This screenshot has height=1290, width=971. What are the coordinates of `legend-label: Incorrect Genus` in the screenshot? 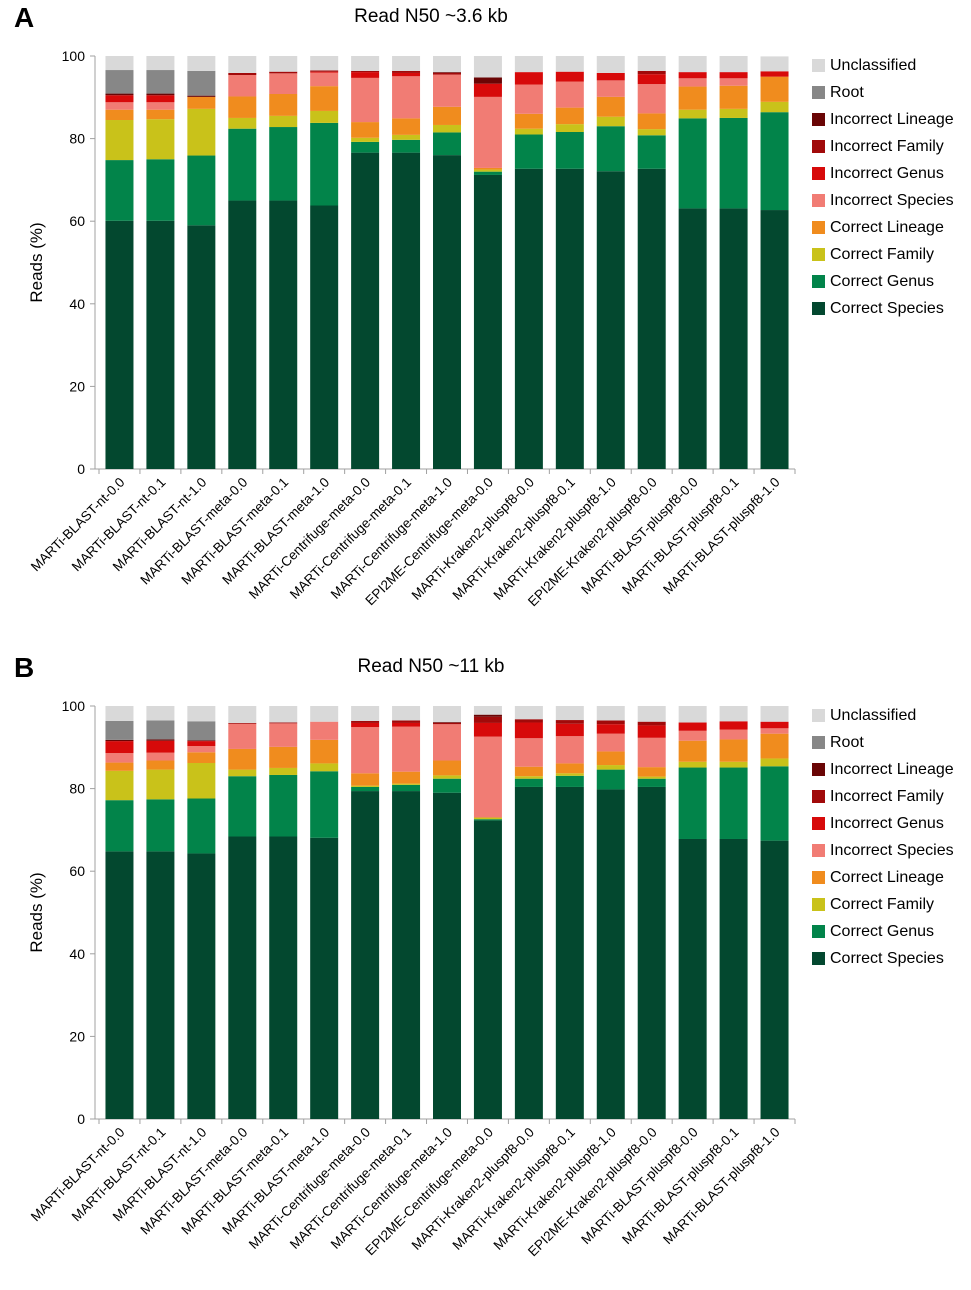 It's located at (887, 173).